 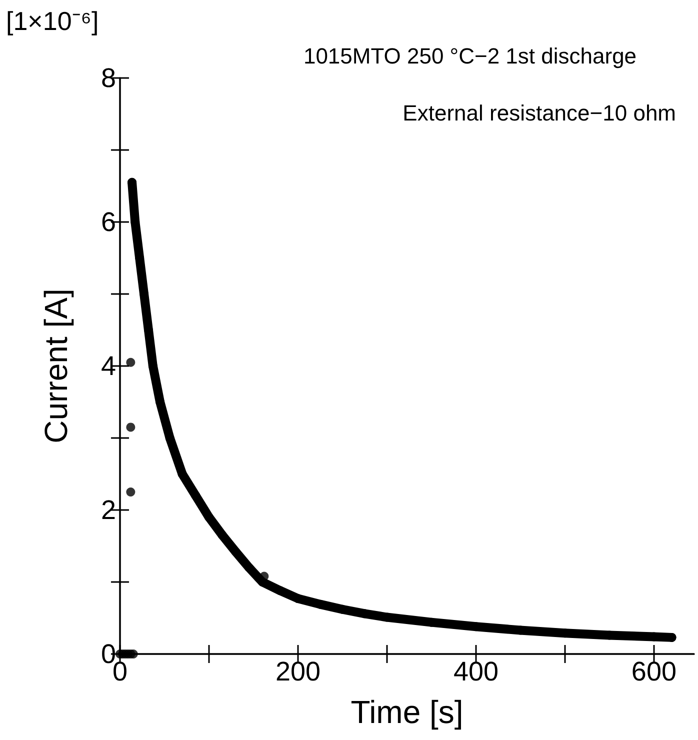 What do you see at coordinates (108, 78) in the screenshot?
I see `y-tick-label: 8` at bounding box center [108, 78].